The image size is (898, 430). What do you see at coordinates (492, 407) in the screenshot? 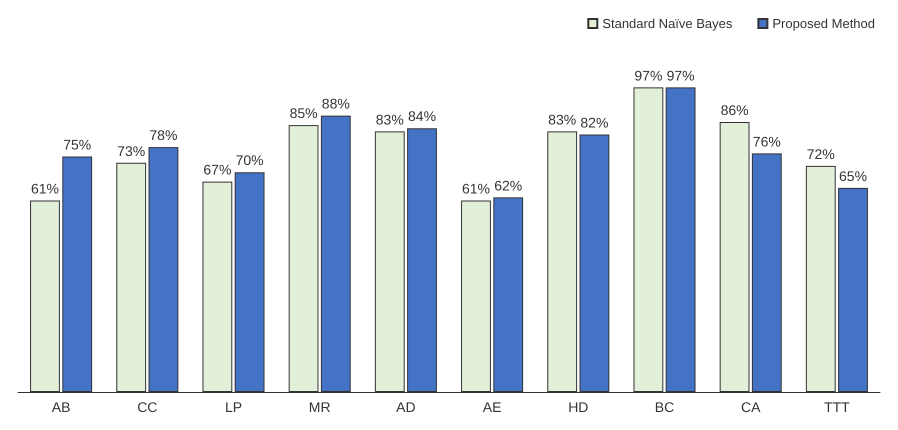
I see `x-tick-label: AE` at bounding box center [492, 407].